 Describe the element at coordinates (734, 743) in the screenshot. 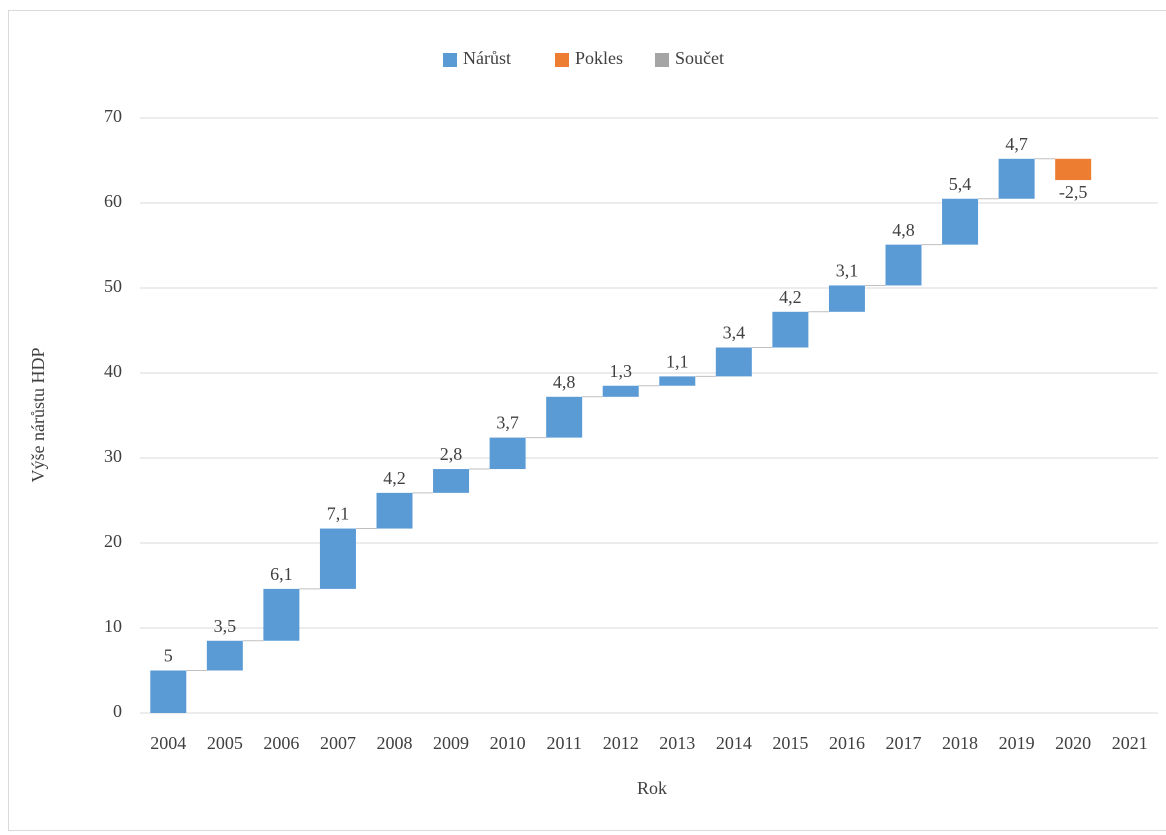

I see `x-tick-label: 2014` at that location.